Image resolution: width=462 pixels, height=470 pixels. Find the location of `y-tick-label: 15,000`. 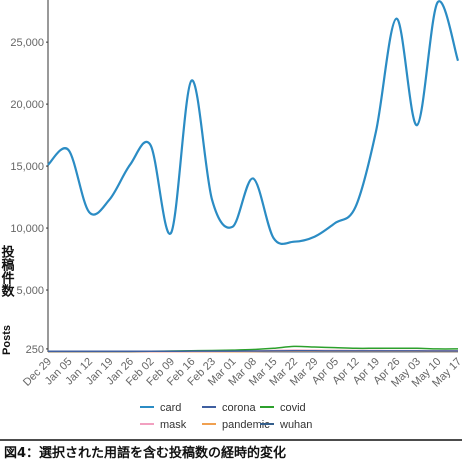

y-tick-label: 15,000 is located at coordinates (27, 167).